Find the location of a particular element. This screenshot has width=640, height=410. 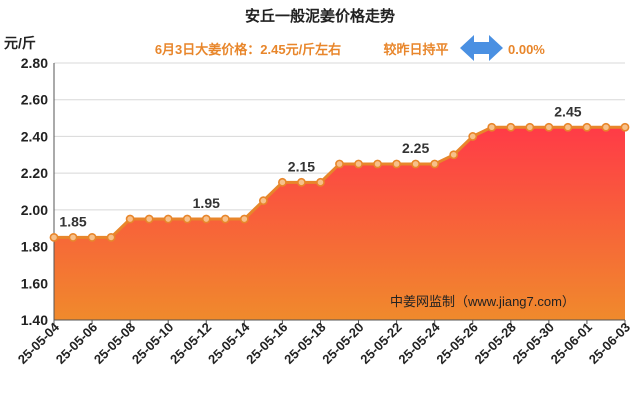

y-tick-label: 2.00 is located at coordinates (34, 210).